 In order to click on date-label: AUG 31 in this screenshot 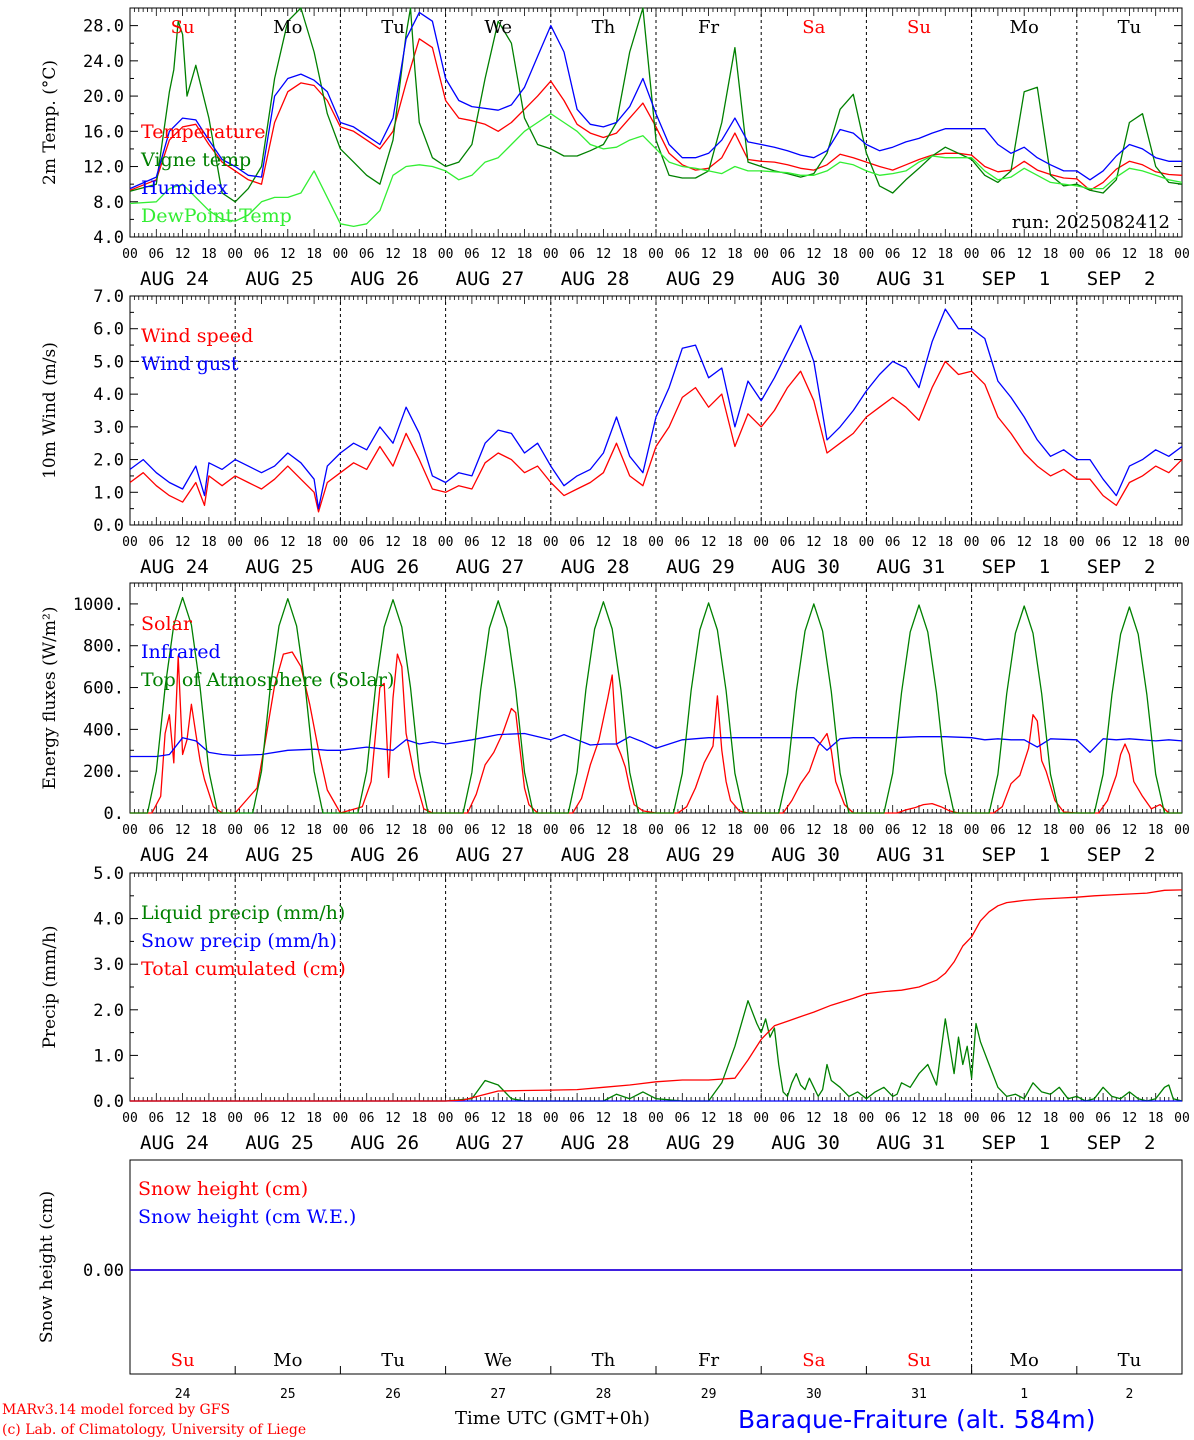, I will do `click(910, 855)`.